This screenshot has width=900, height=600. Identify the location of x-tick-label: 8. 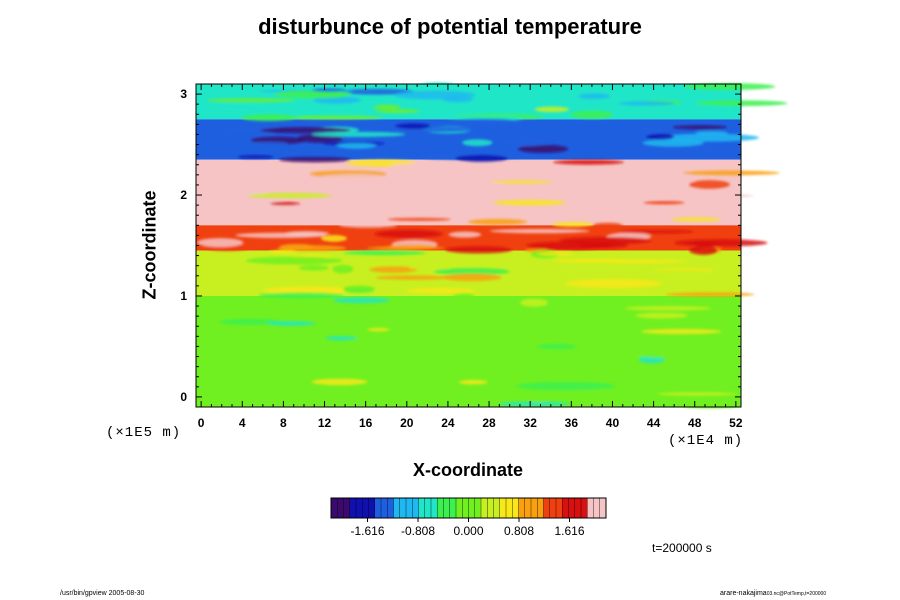
(283, 423).